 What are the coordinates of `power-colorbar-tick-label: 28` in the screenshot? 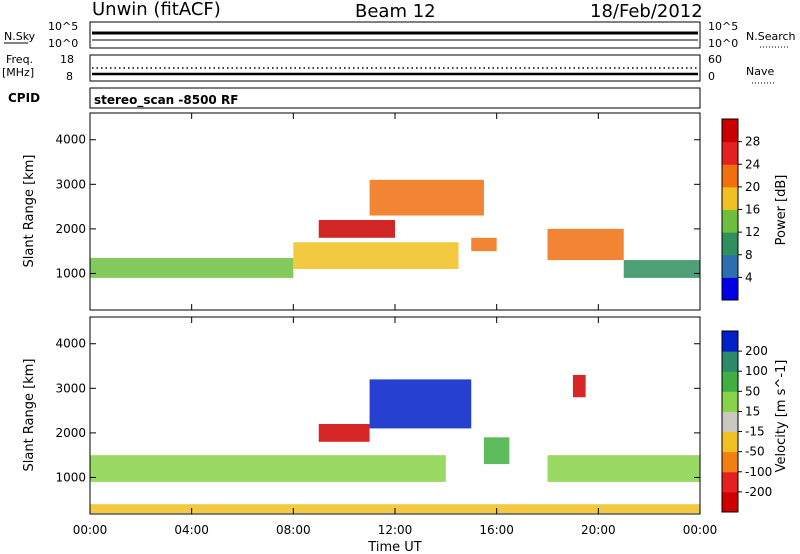 It's located at (752, 142).